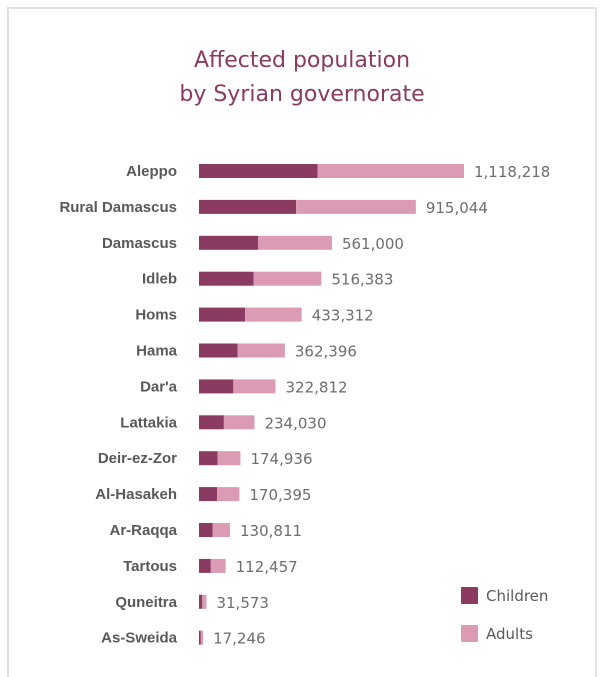  I want to click on bar-adults-hama, so click(261, 350).